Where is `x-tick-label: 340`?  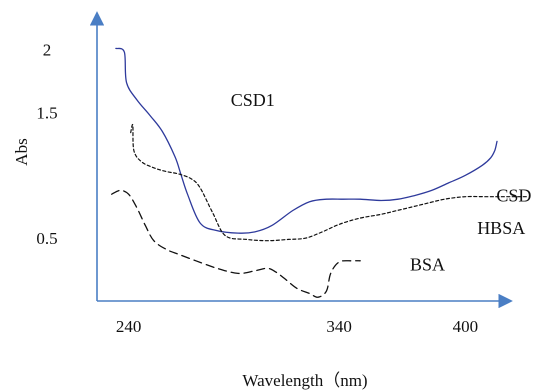
x-tick-label: 340 is located at coordinates (339, 326).